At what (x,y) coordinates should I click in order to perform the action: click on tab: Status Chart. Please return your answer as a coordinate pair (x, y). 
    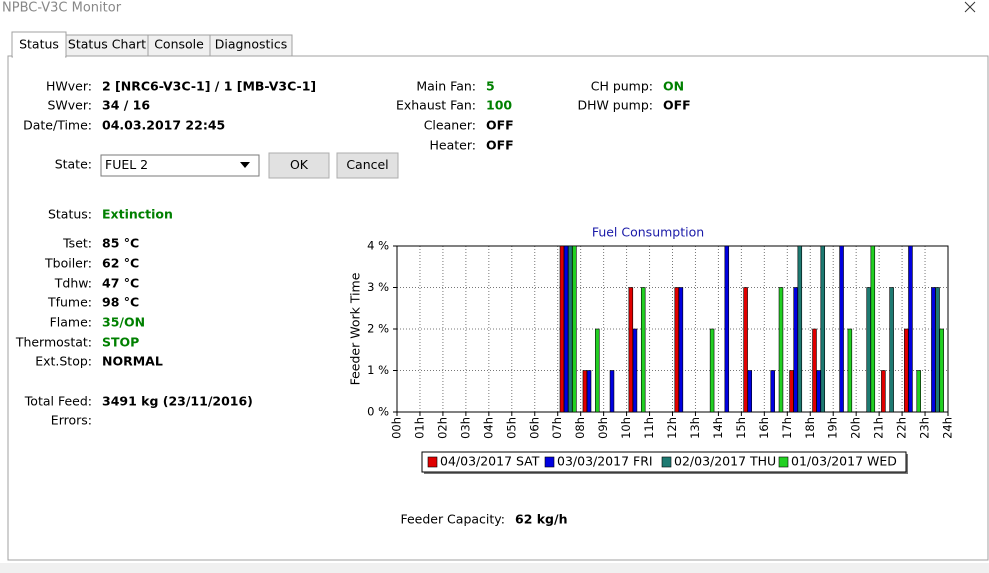
    Looking at the image, I should click on (107, 45).